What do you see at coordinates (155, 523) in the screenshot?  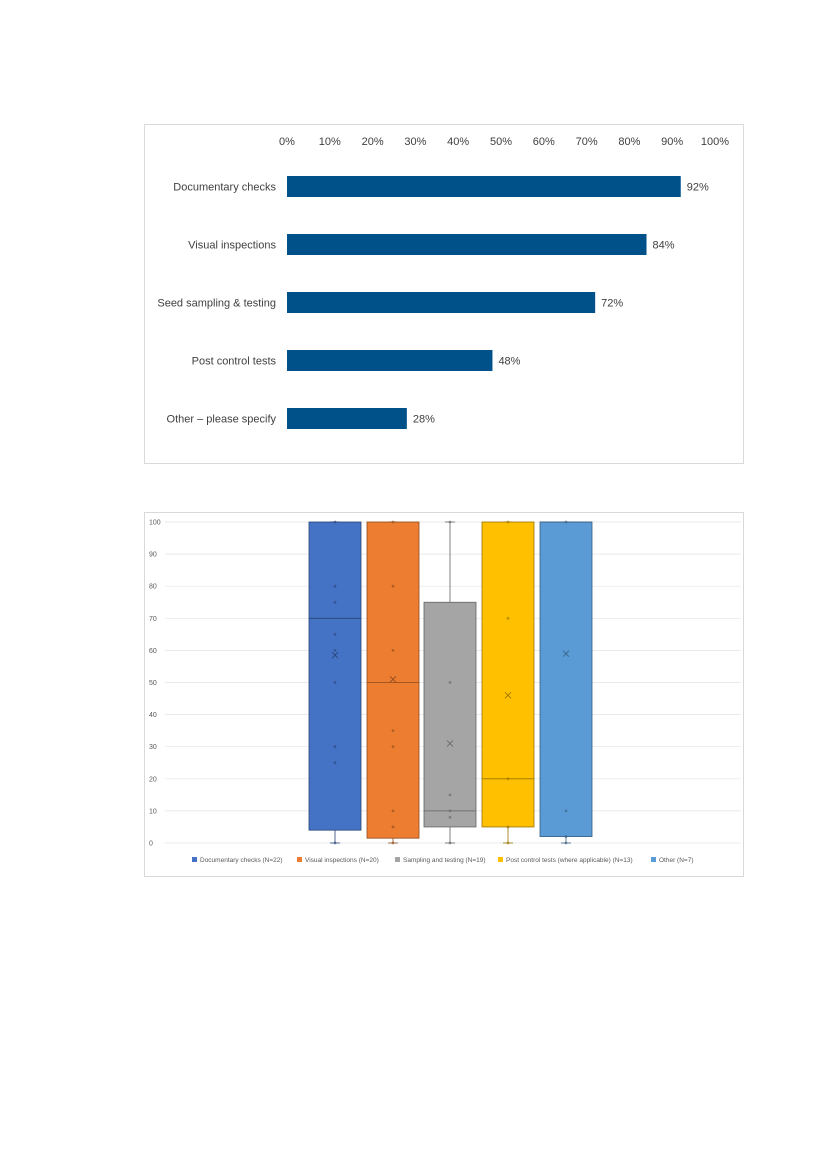 I see `y-tick-label: 100` at bounding box center [155, 523].